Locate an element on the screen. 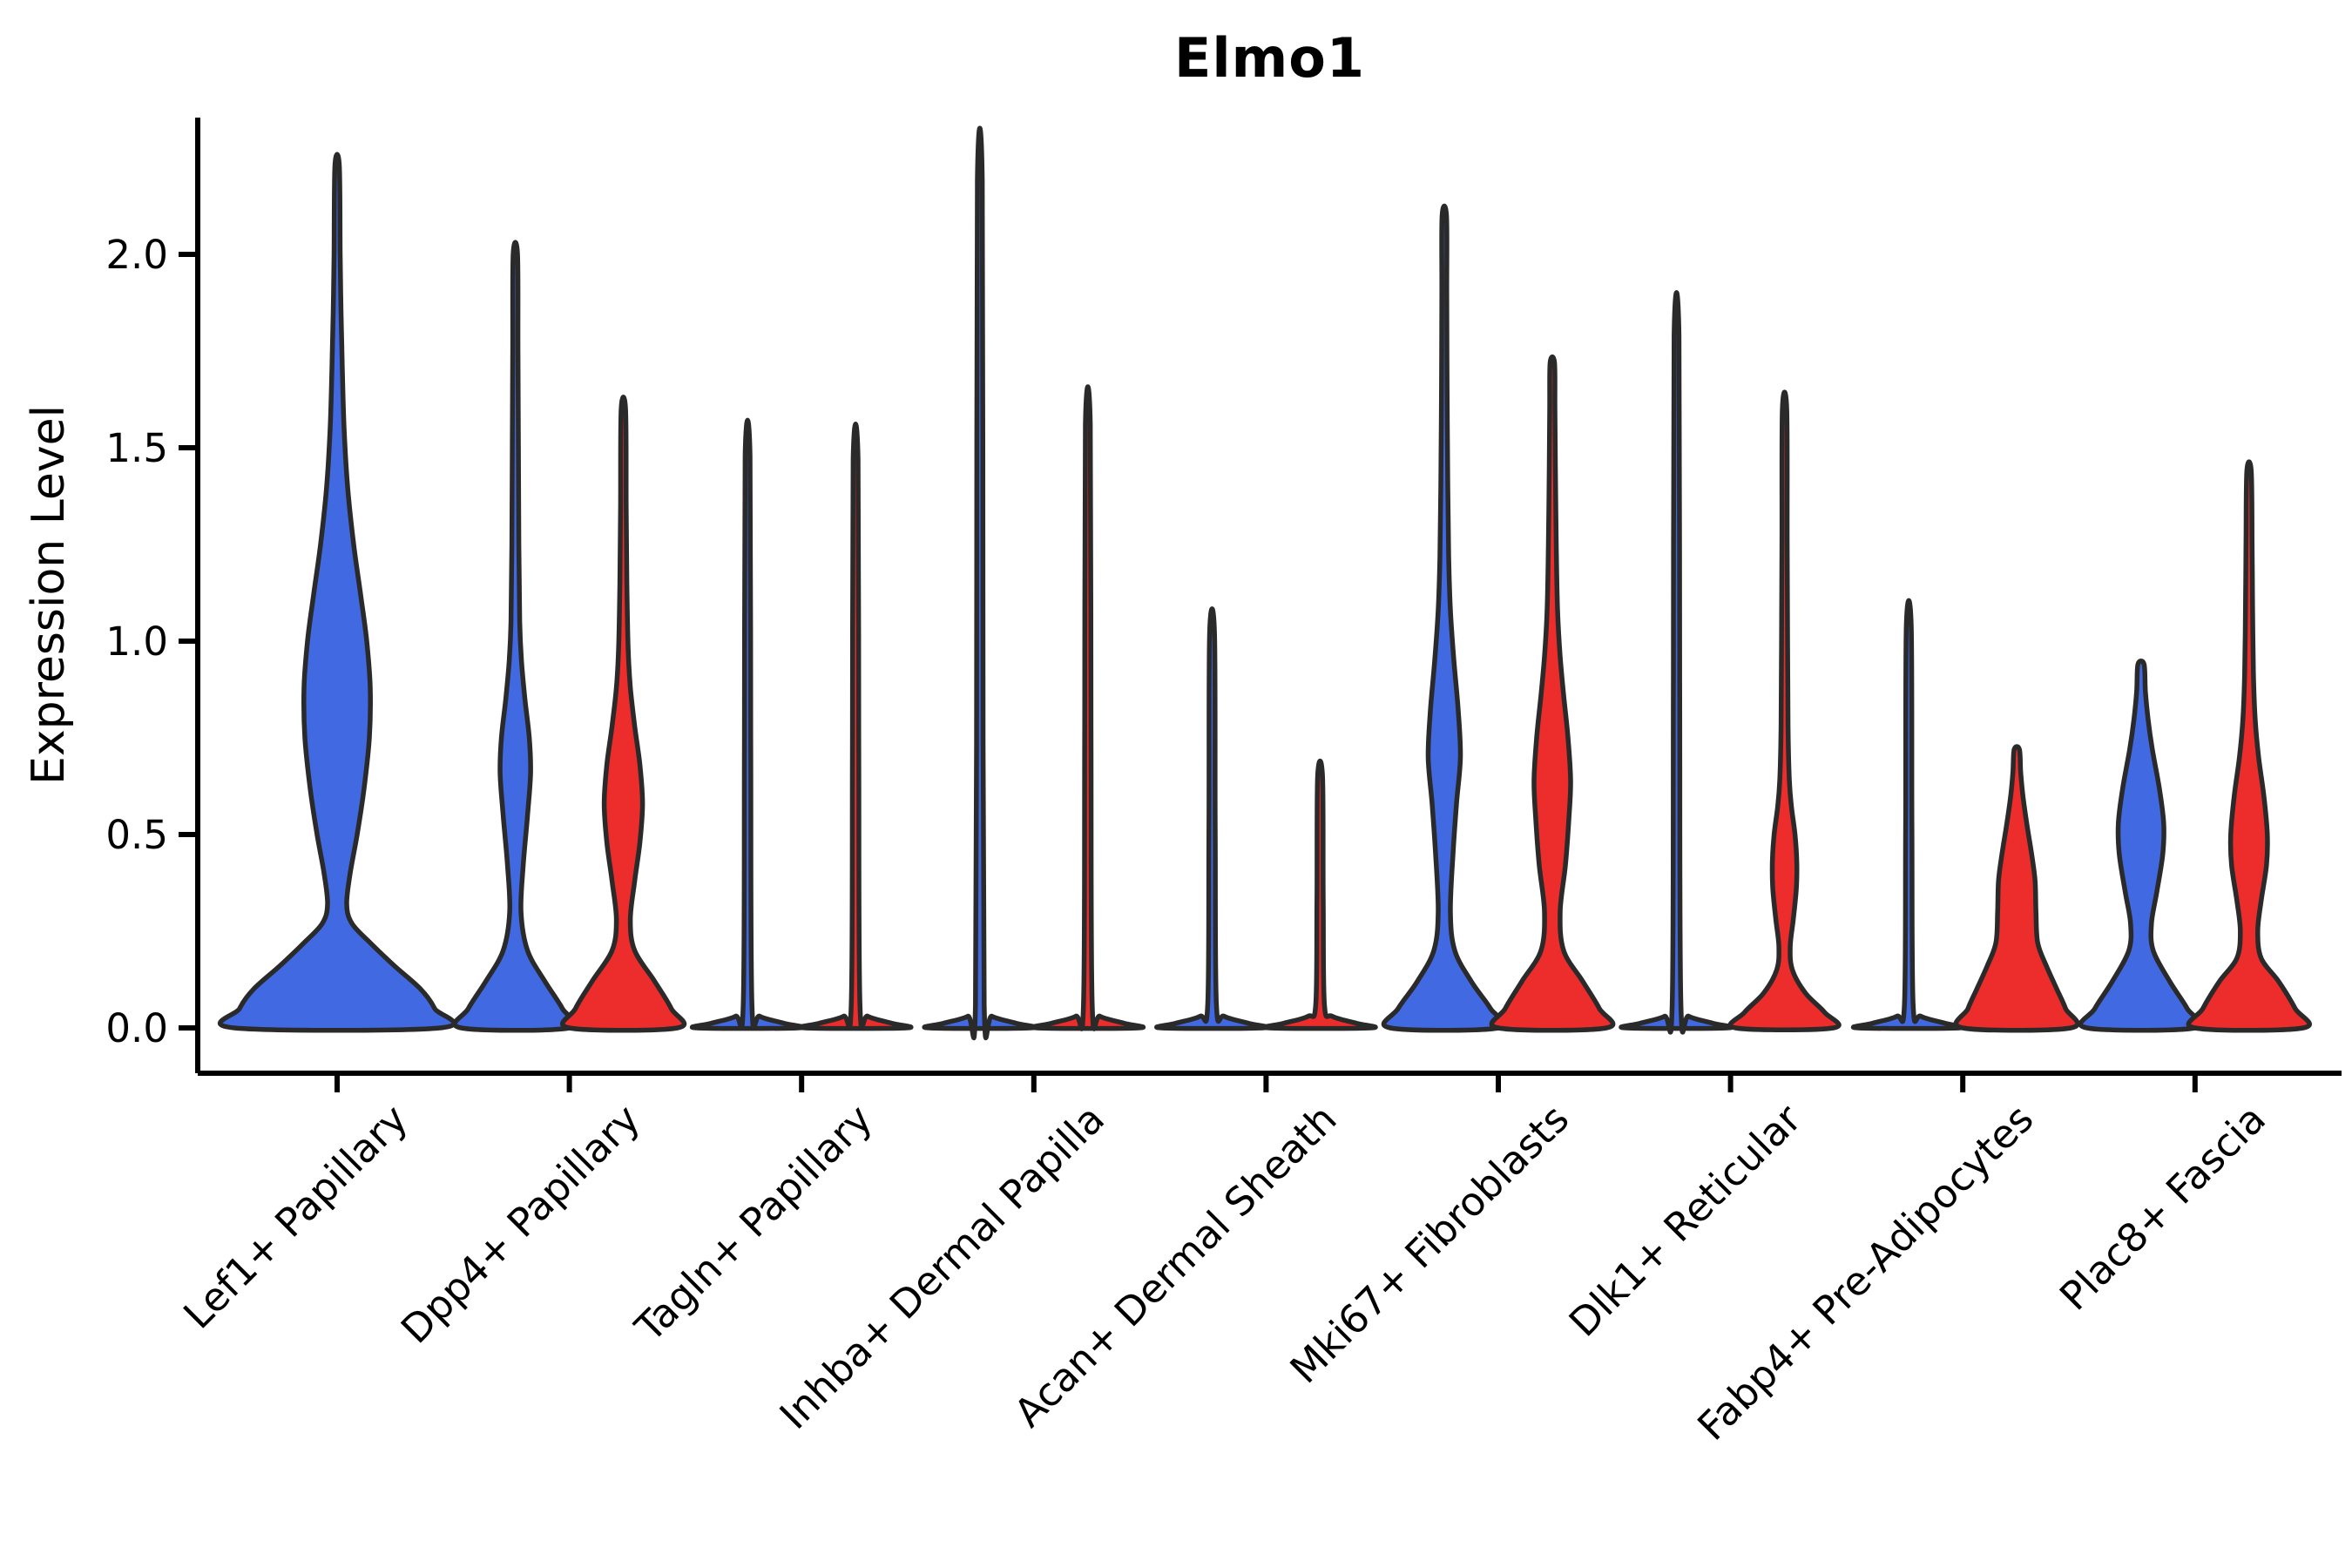 Image resolution: width=2352 pixels, height=1568 pixels. x-category-label: Tagln+ Papillary is located at coordinates (753, 1223).